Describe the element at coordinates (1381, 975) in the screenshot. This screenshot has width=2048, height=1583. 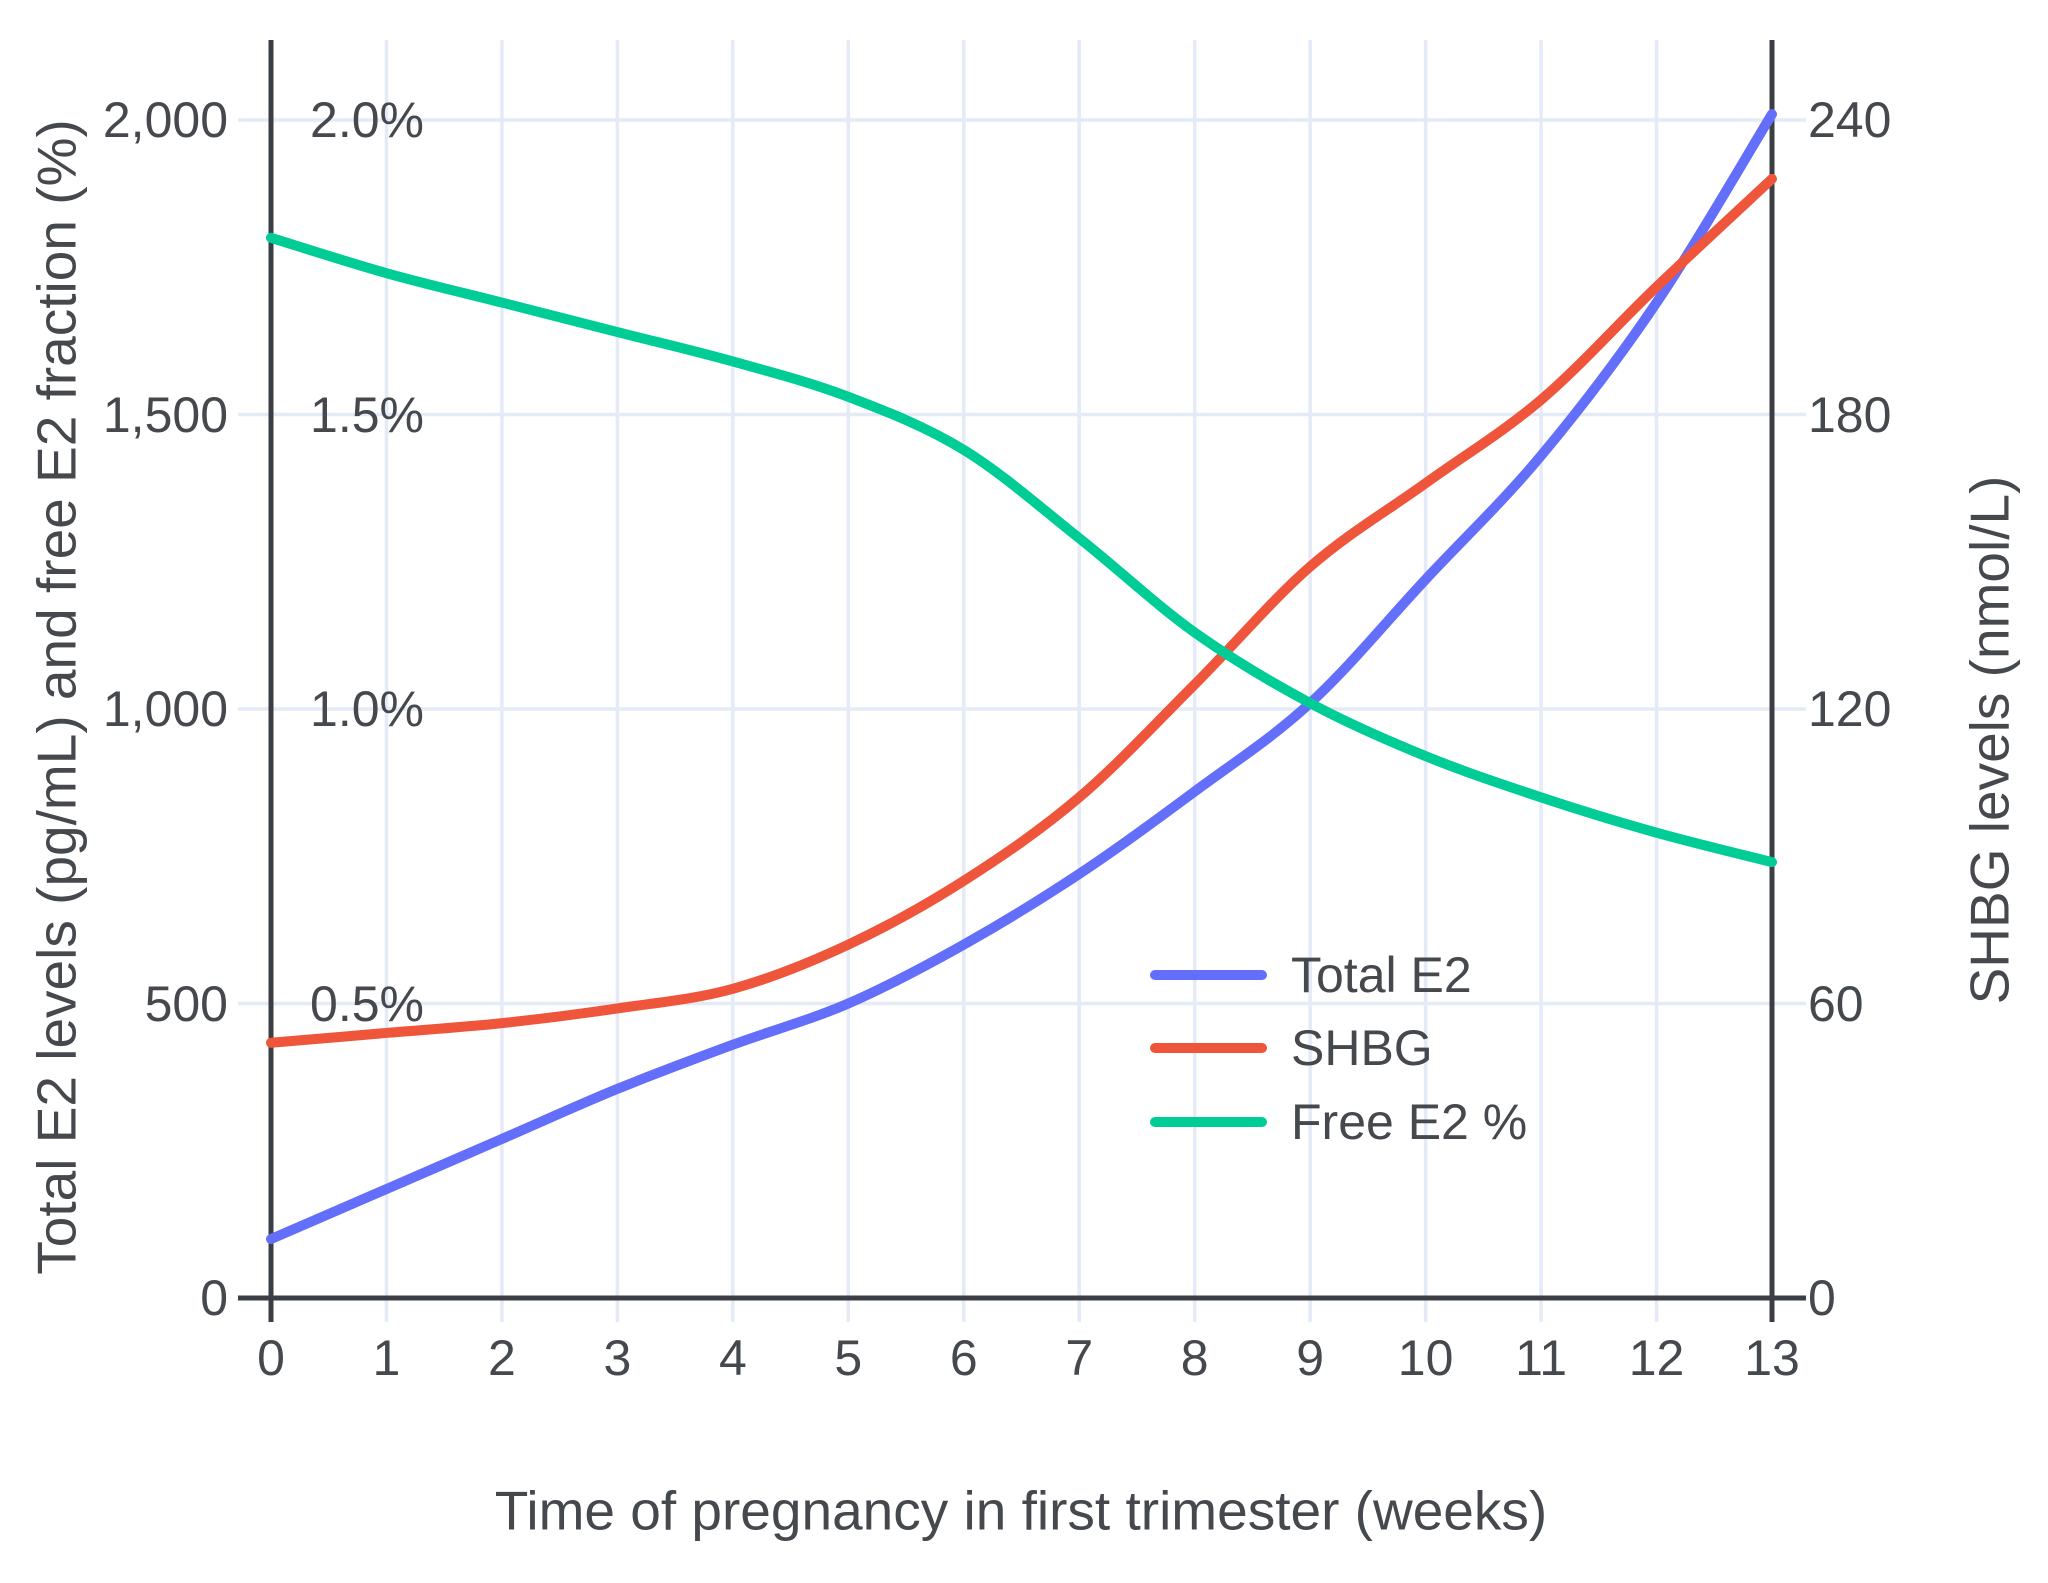
I see `legend-label: Total E2` at that location.